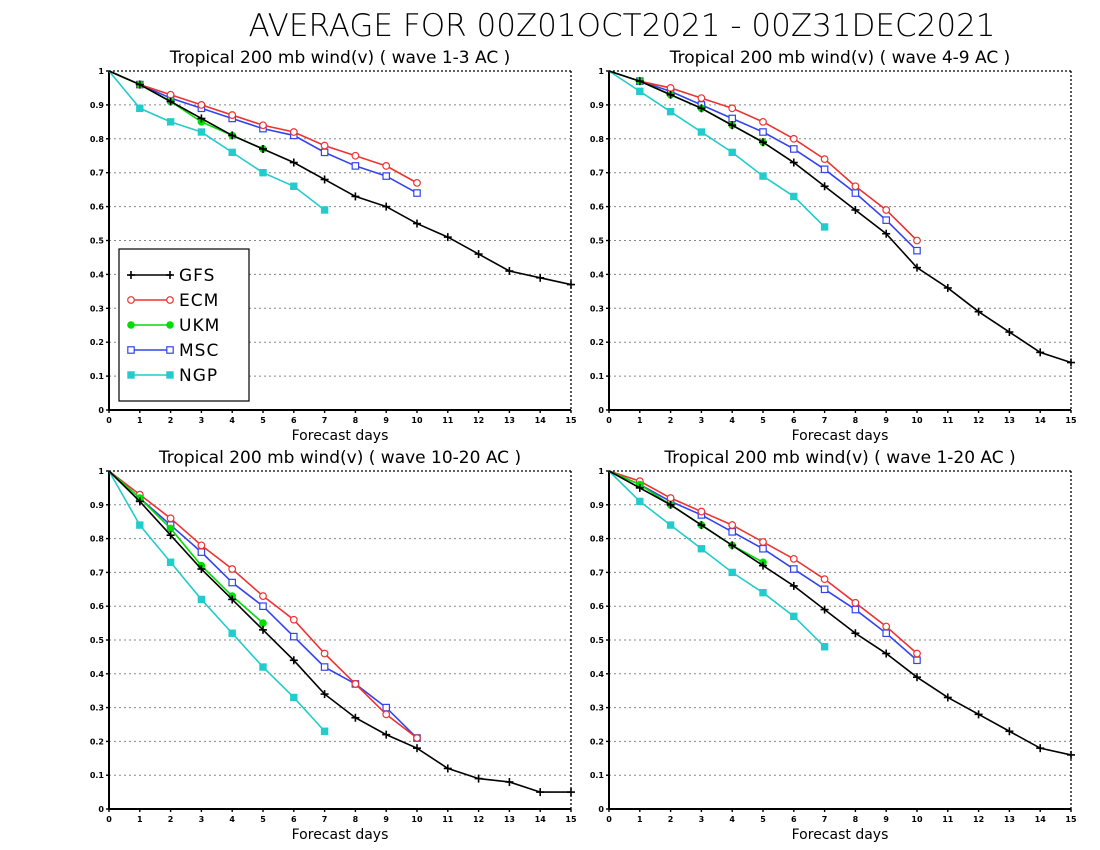  Describe the element at coordinates (97, 572) in the screenshot. I see `y-tick-label: 0.7` at that location.